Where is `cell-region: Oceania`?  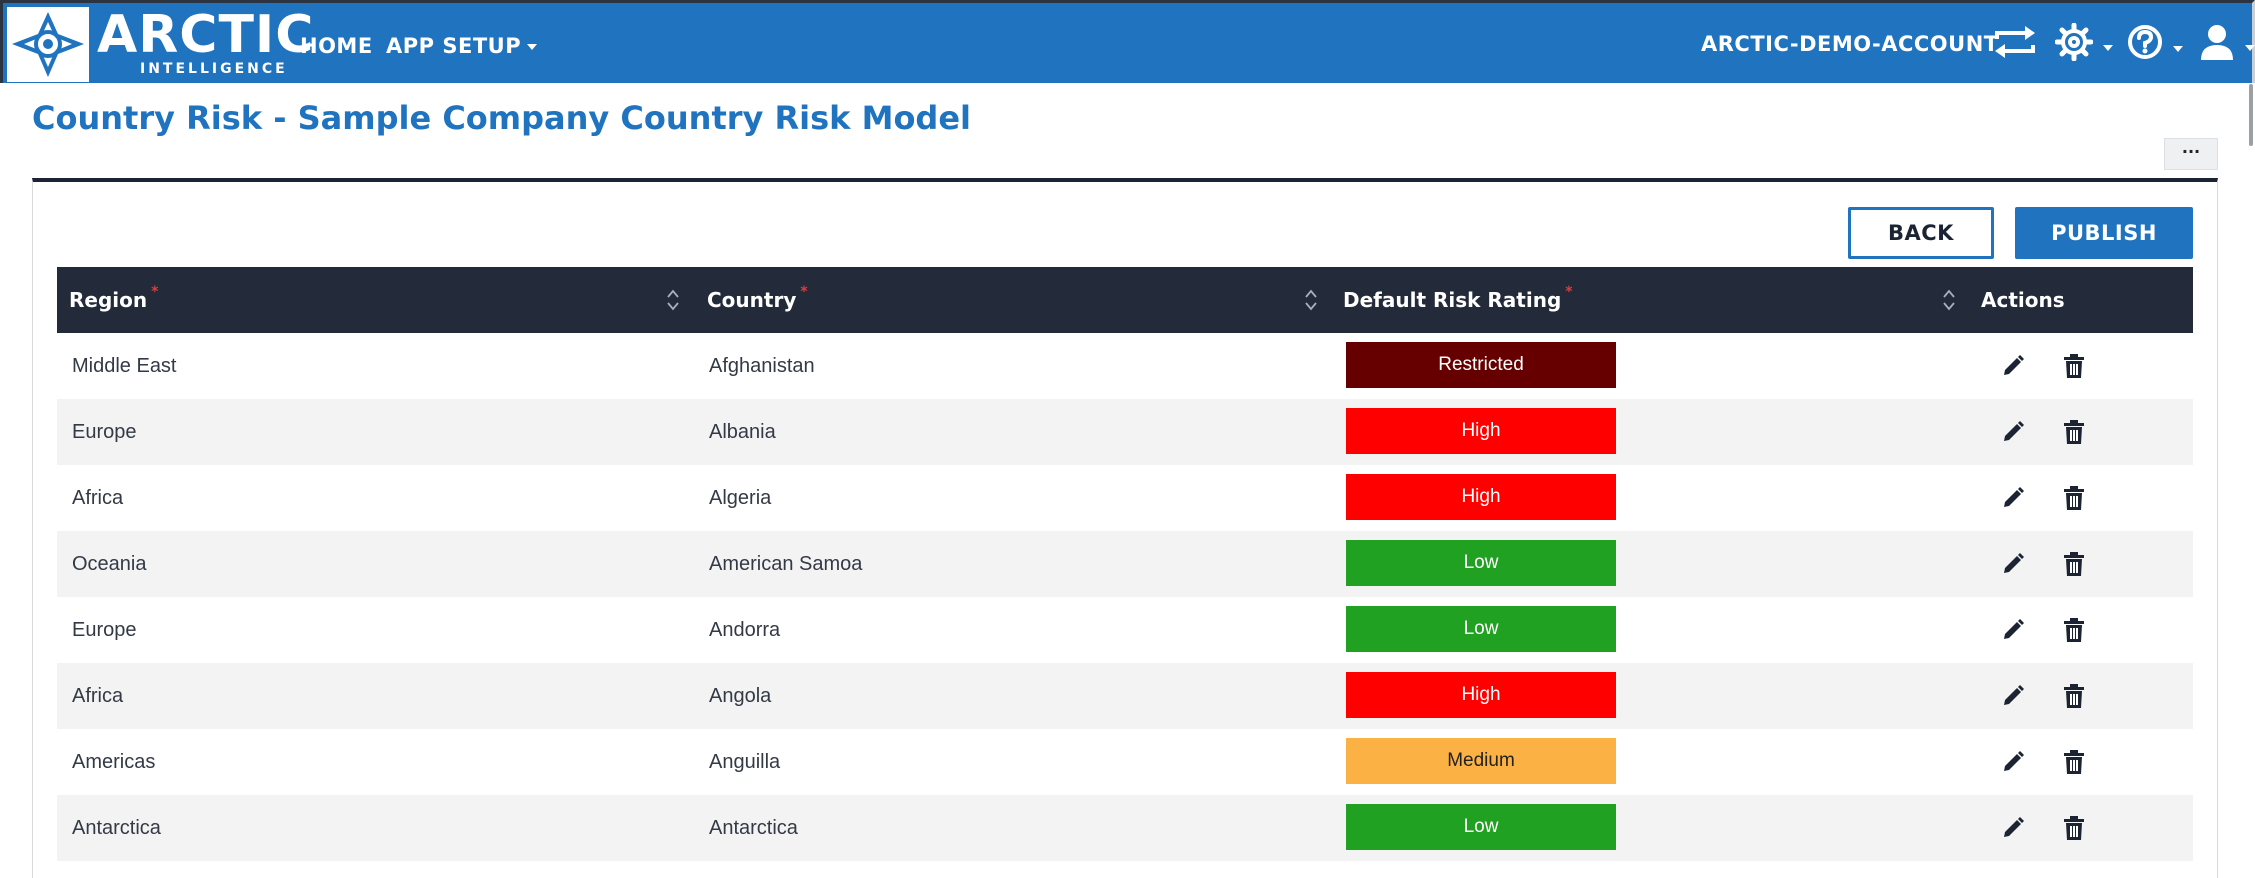 cell-region: Oceania is located at coordinates (109, 564).